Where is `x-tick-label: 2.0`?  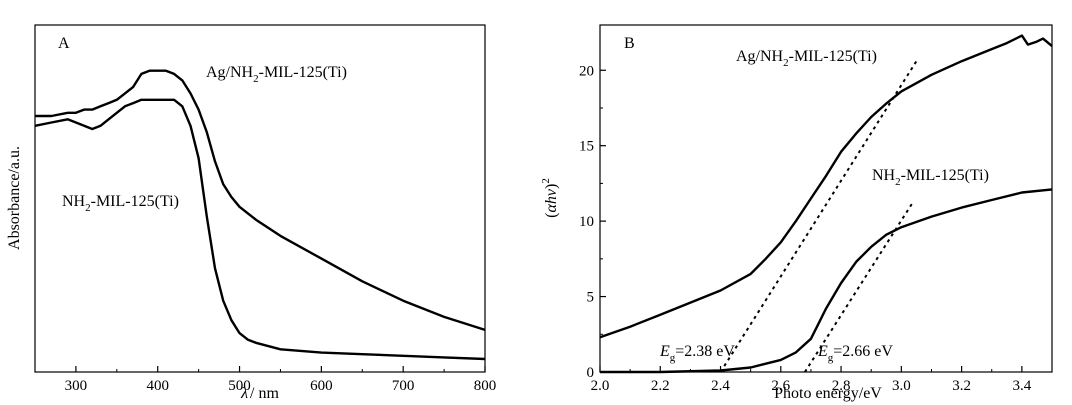
x-tick-label: 2.0 is located at coordinates (600, 386).